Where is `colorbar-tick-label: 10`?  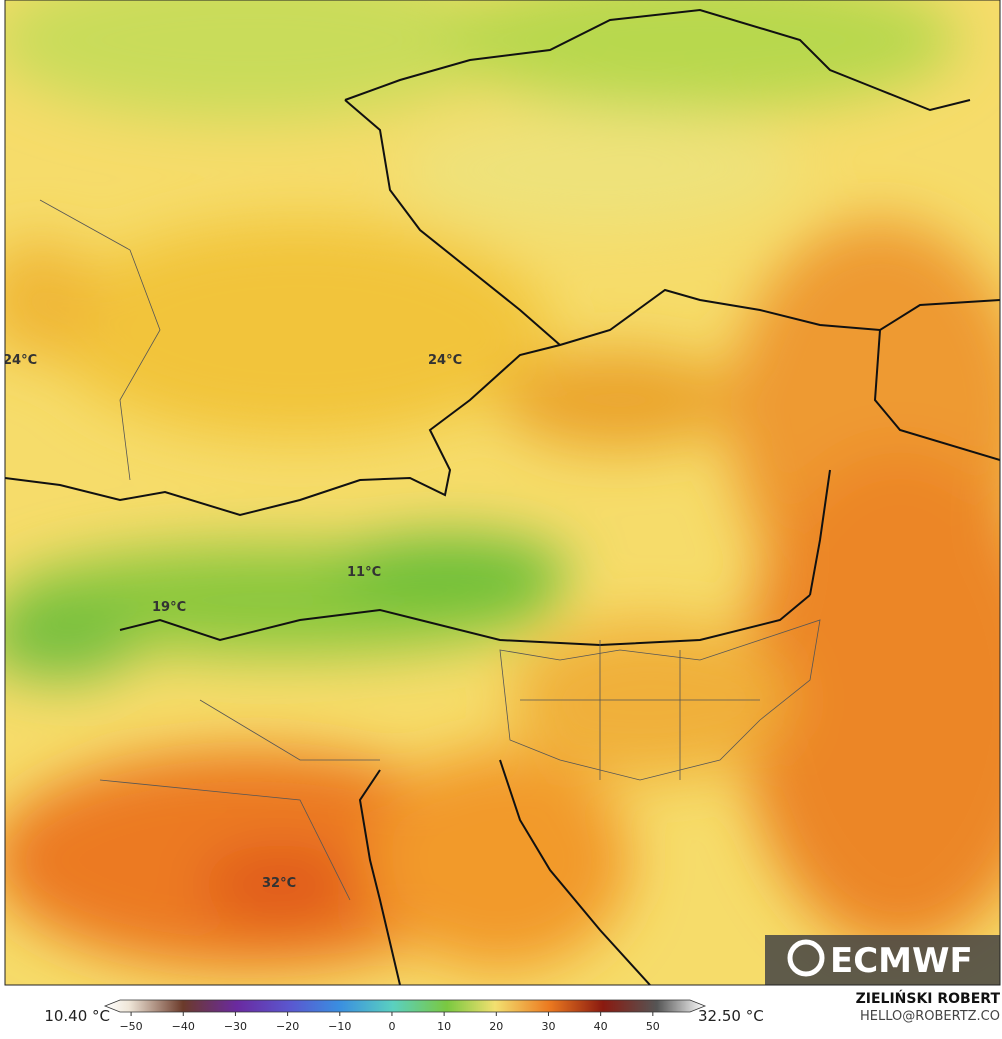
colorbar-tick-label: 10 is located at coordinates (444, 1026).